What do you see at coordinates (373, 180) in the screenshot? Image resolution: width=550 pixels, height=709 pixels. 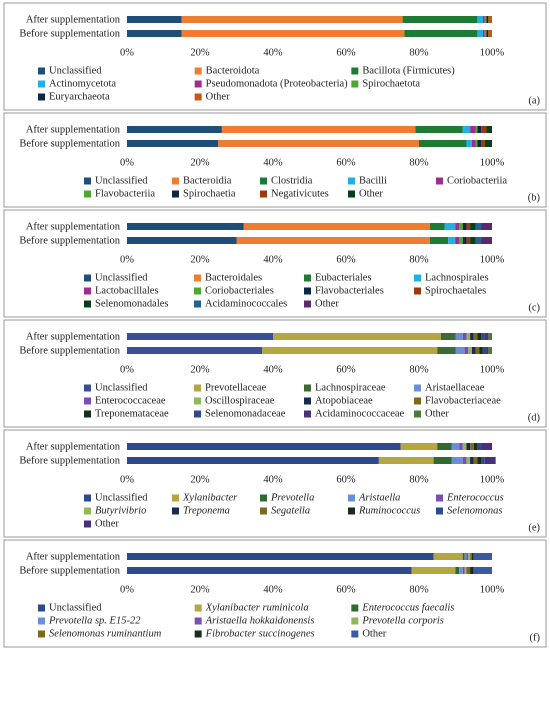 I see `legend-label: Bacilli` at bounding box center [373, 180].